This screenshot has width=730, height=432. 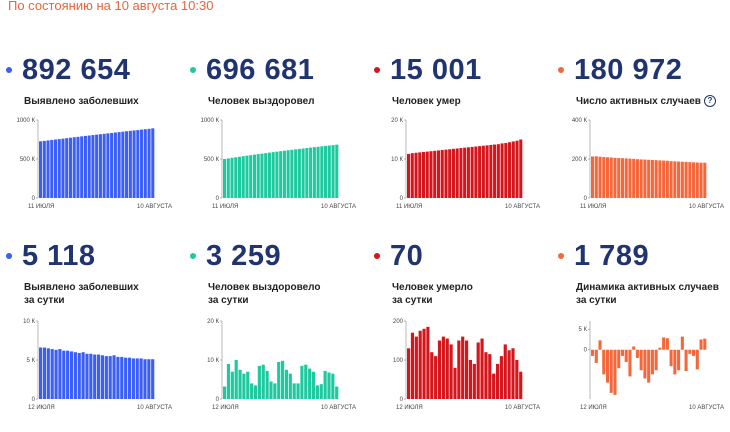 What do you see at coordinates (338, 408) in the screenshot?
I see `x-tick-label: 10 АВГУСТА` at bounding box center [338, 408].